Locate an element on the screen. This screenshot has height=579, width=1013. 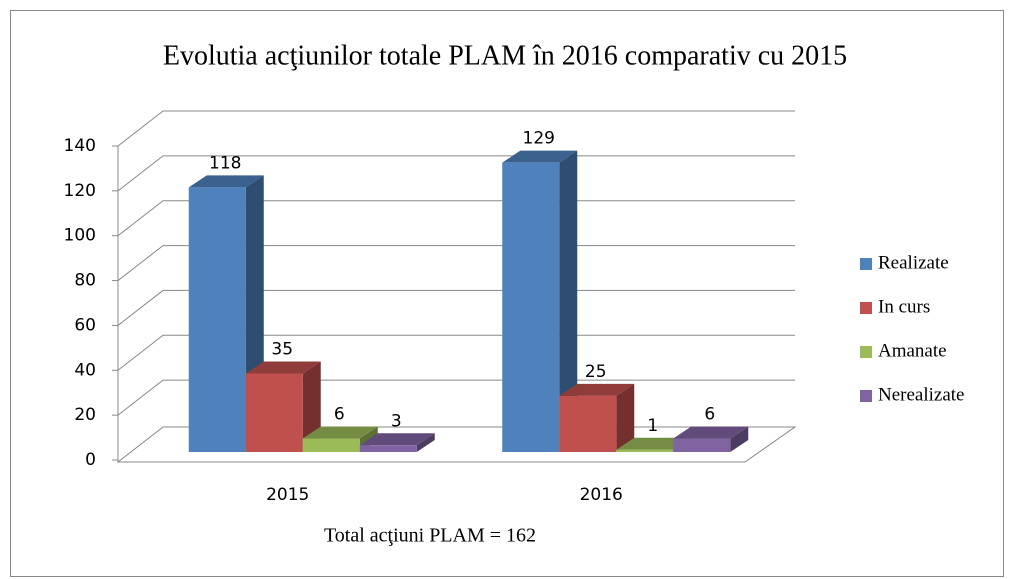
y-tick-label: 120 is located at coordinates (80, 191).